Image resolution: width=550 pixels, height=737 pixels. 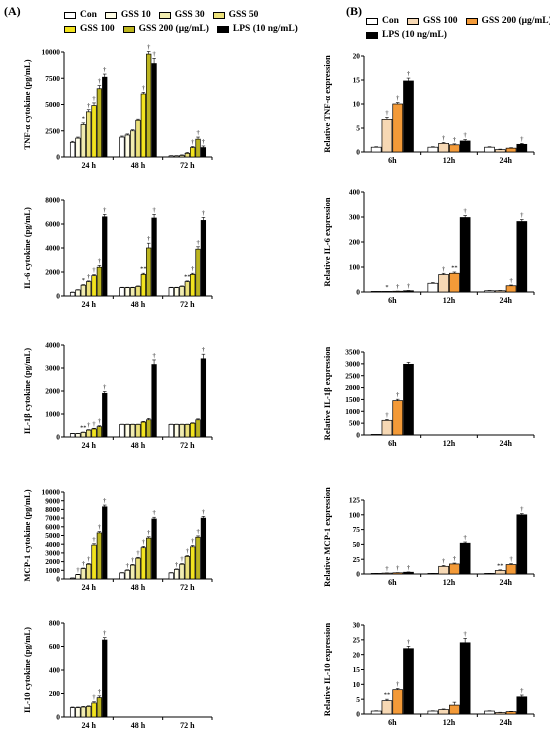 What do you see at coordinates (51, 492) in the screenshot?
I see `y-tick-label: 10000` at bounding box center [51, 492].